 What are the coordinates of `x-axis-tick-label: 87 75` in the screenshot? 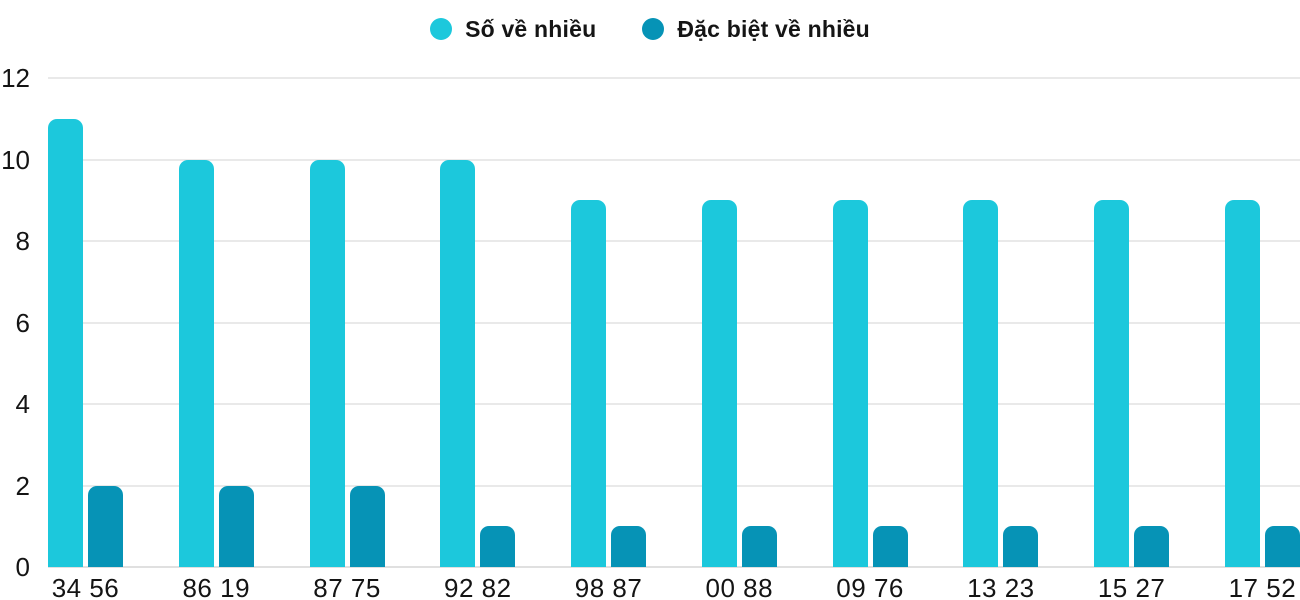 It's located at (347, 586).